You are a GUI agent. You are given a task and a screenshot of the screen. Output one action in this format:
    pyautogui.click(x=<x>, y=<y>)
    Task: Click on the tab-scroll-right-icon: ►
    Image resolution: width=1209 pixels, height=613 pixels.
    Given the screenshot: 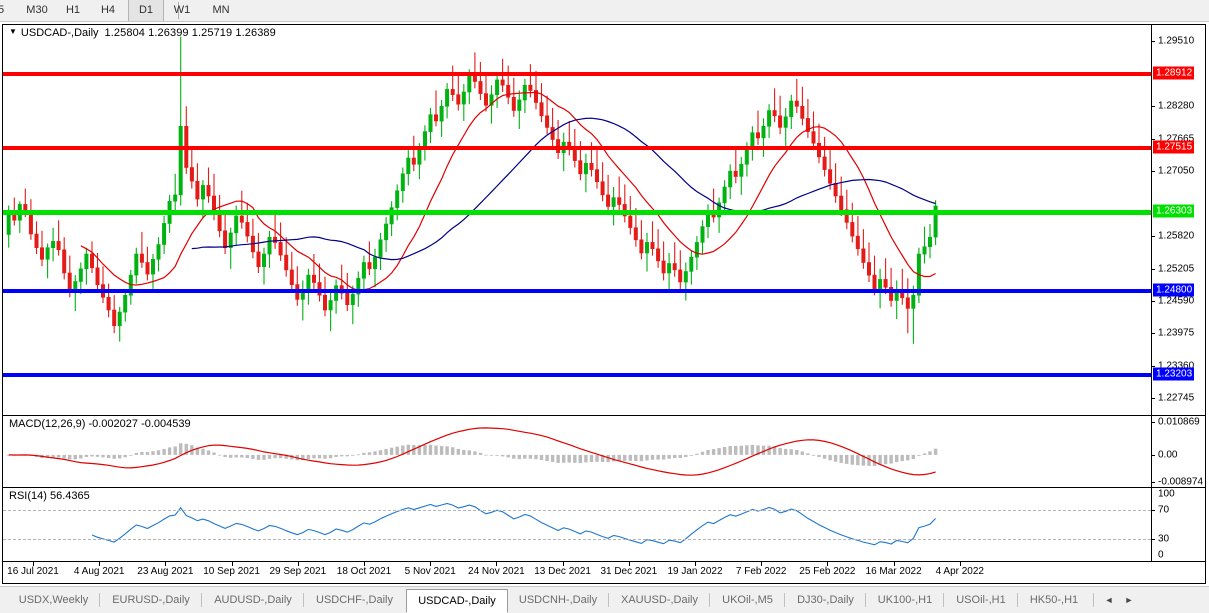 What is the action you would take?
    pyautogui.click(x=1129, y=600)
    